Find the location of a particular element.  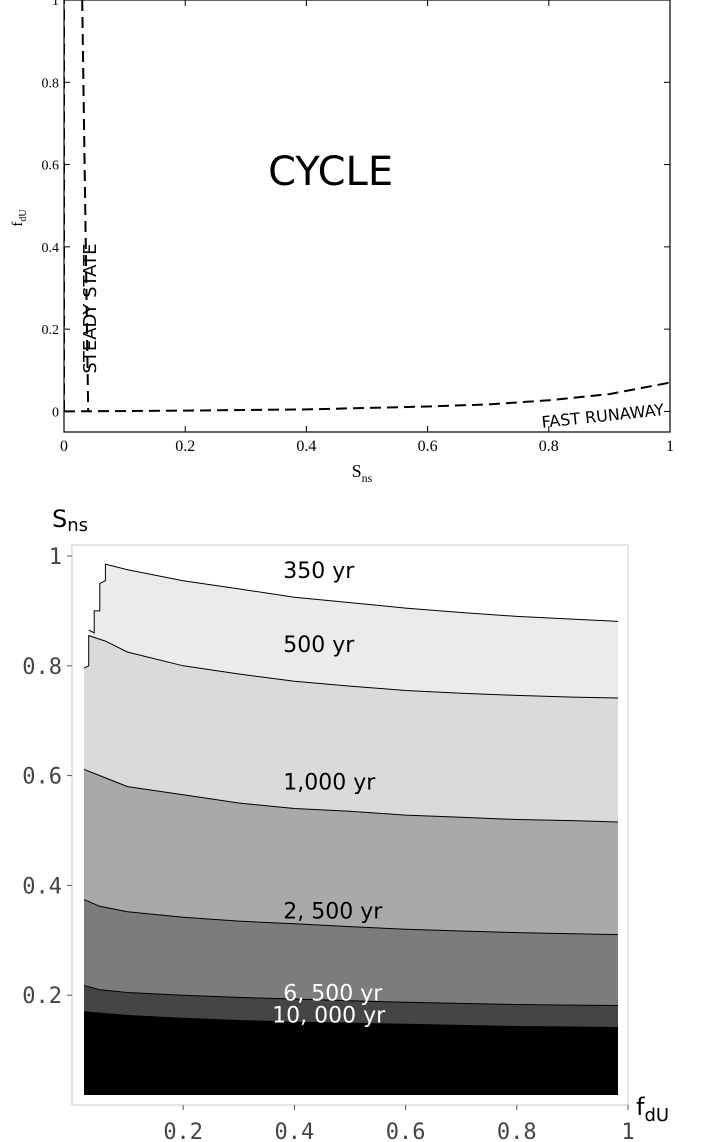

contour-label-2-500-yr: 2, 500 yr is located at coordinates (333, 911).